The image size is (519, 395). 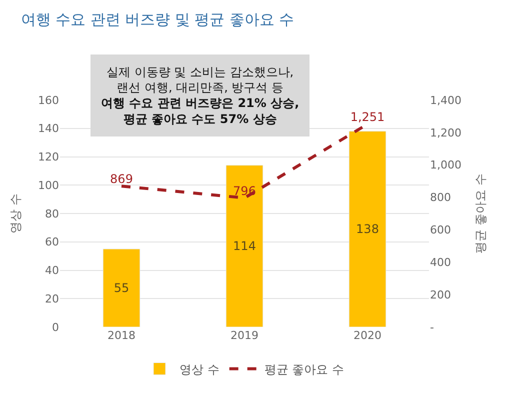 I want to click on y2-tick-label: 600, so click(x=440, y=230).